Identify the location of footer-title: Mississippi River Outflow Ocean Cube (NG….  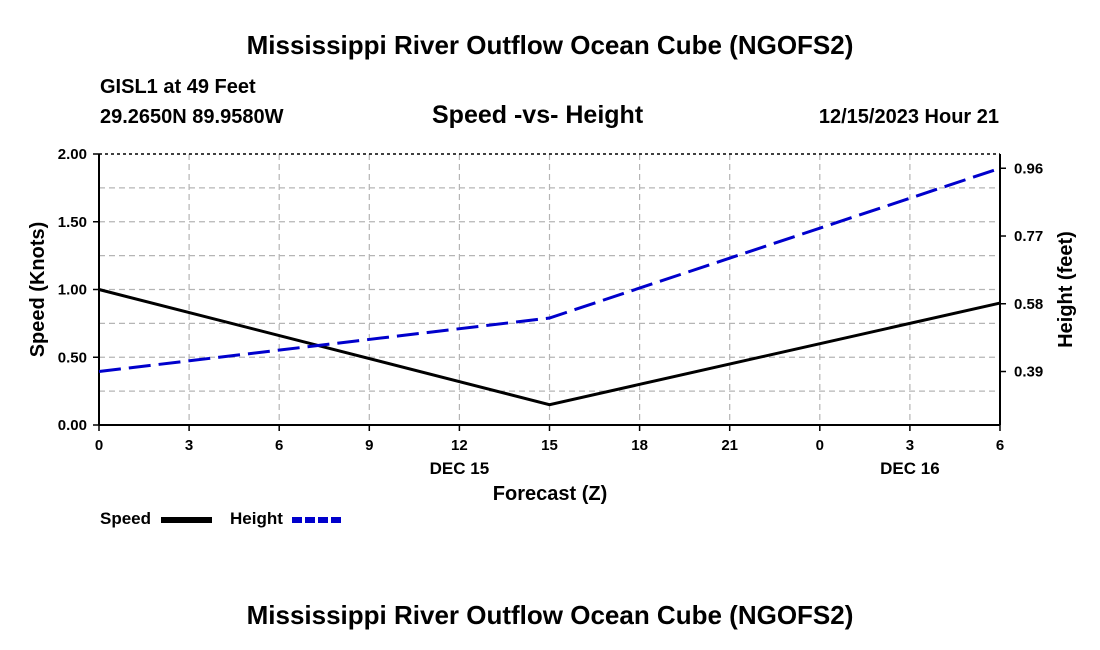
(550, 615).